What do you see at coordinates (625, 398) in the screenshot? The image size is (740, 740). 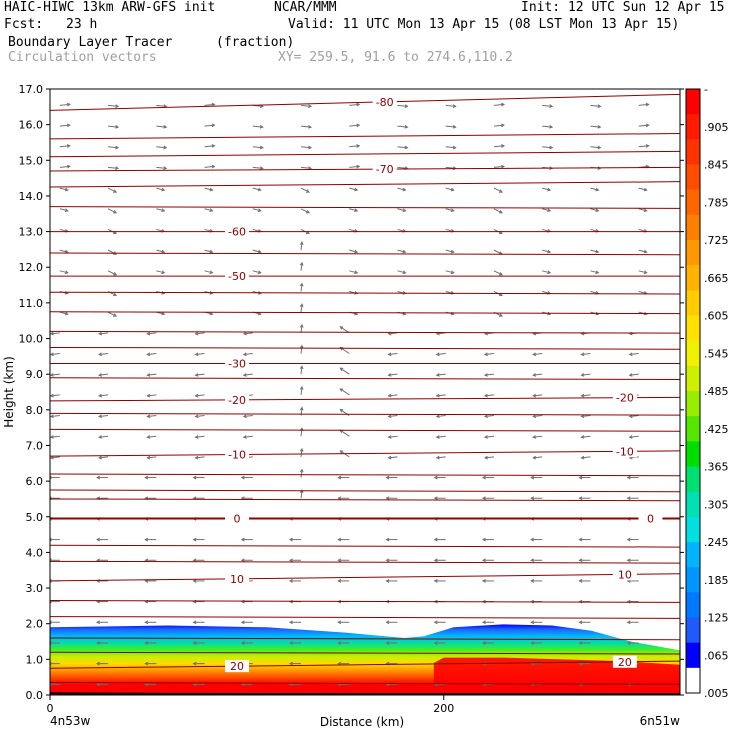 I see `isotherm-label: -20` at bounding box center [625, 398].